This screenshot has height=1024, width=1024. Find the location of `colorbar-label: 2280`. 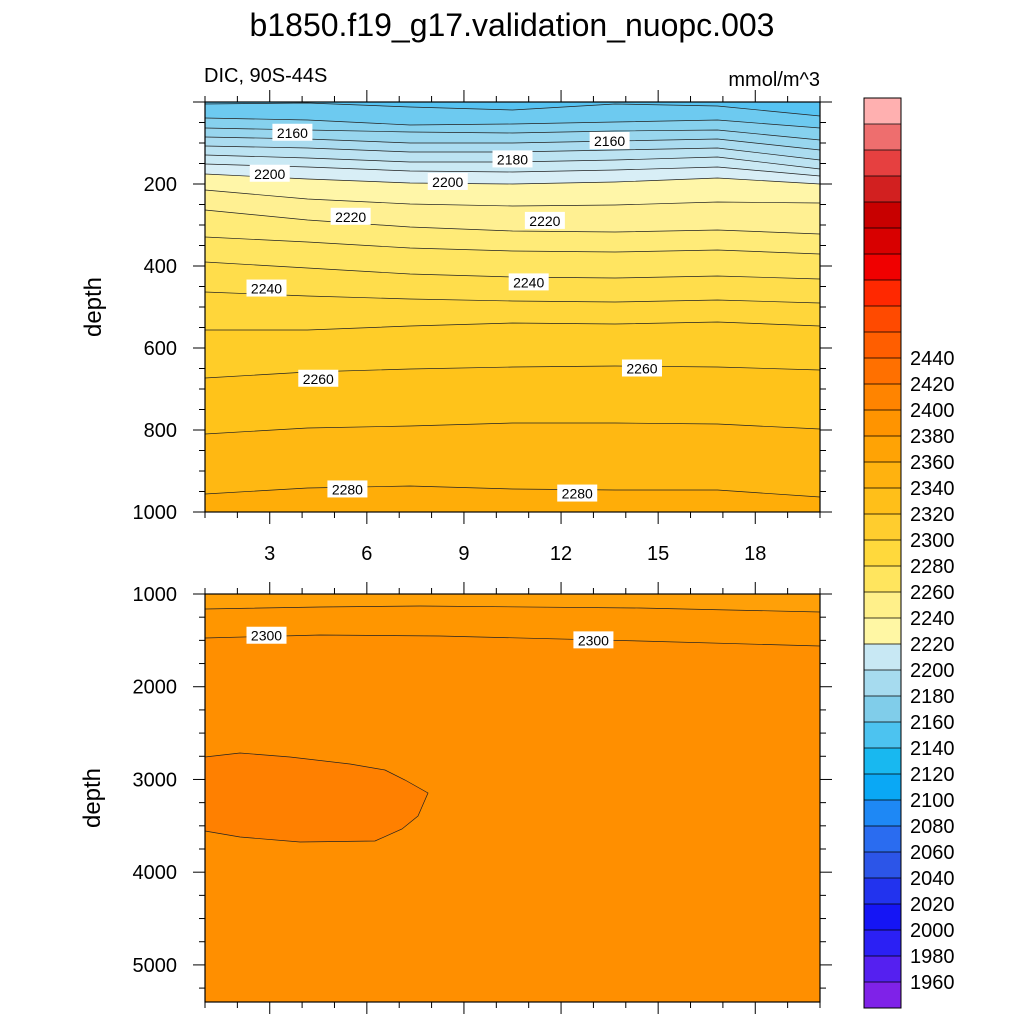

colorbar-label: 2280 is located at coordinates (932, 567).